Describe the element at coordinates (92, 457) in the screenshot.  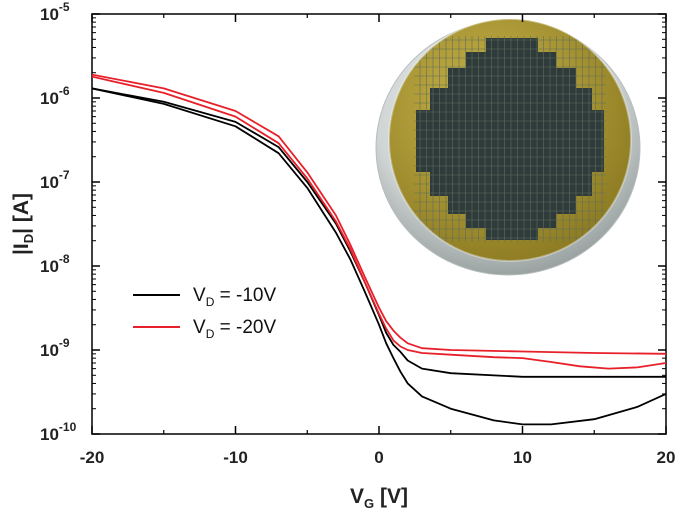
I see `x-tick-label: -20` at that location.